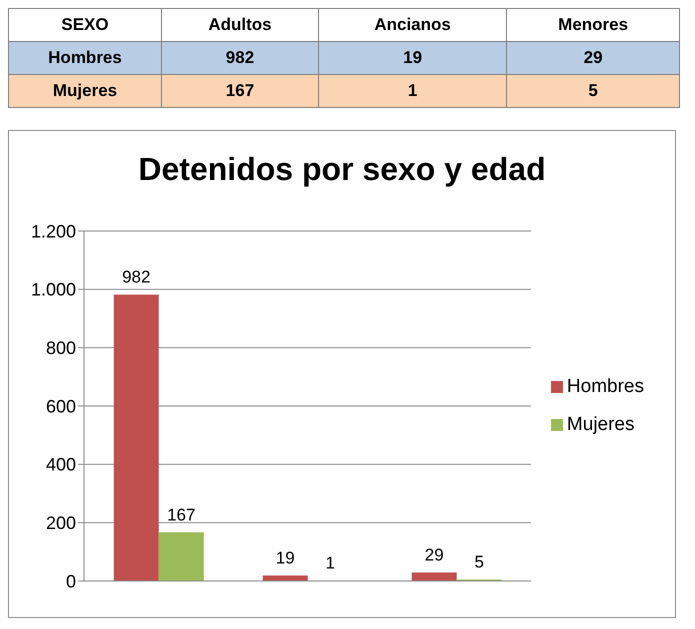 This screenshot has width=695, height=629. What do you see at coordinates (61, 406) in the screenshot?
I see `y-tick-label: 600` at bounding box center [61, 406].